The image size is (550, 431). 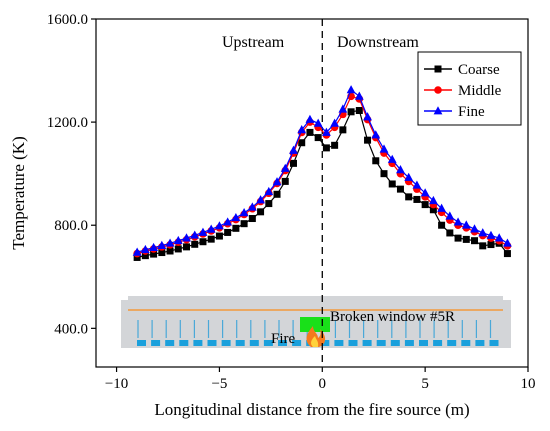 I want to click on legend-marker-coarse, so click(x=438, y=69).